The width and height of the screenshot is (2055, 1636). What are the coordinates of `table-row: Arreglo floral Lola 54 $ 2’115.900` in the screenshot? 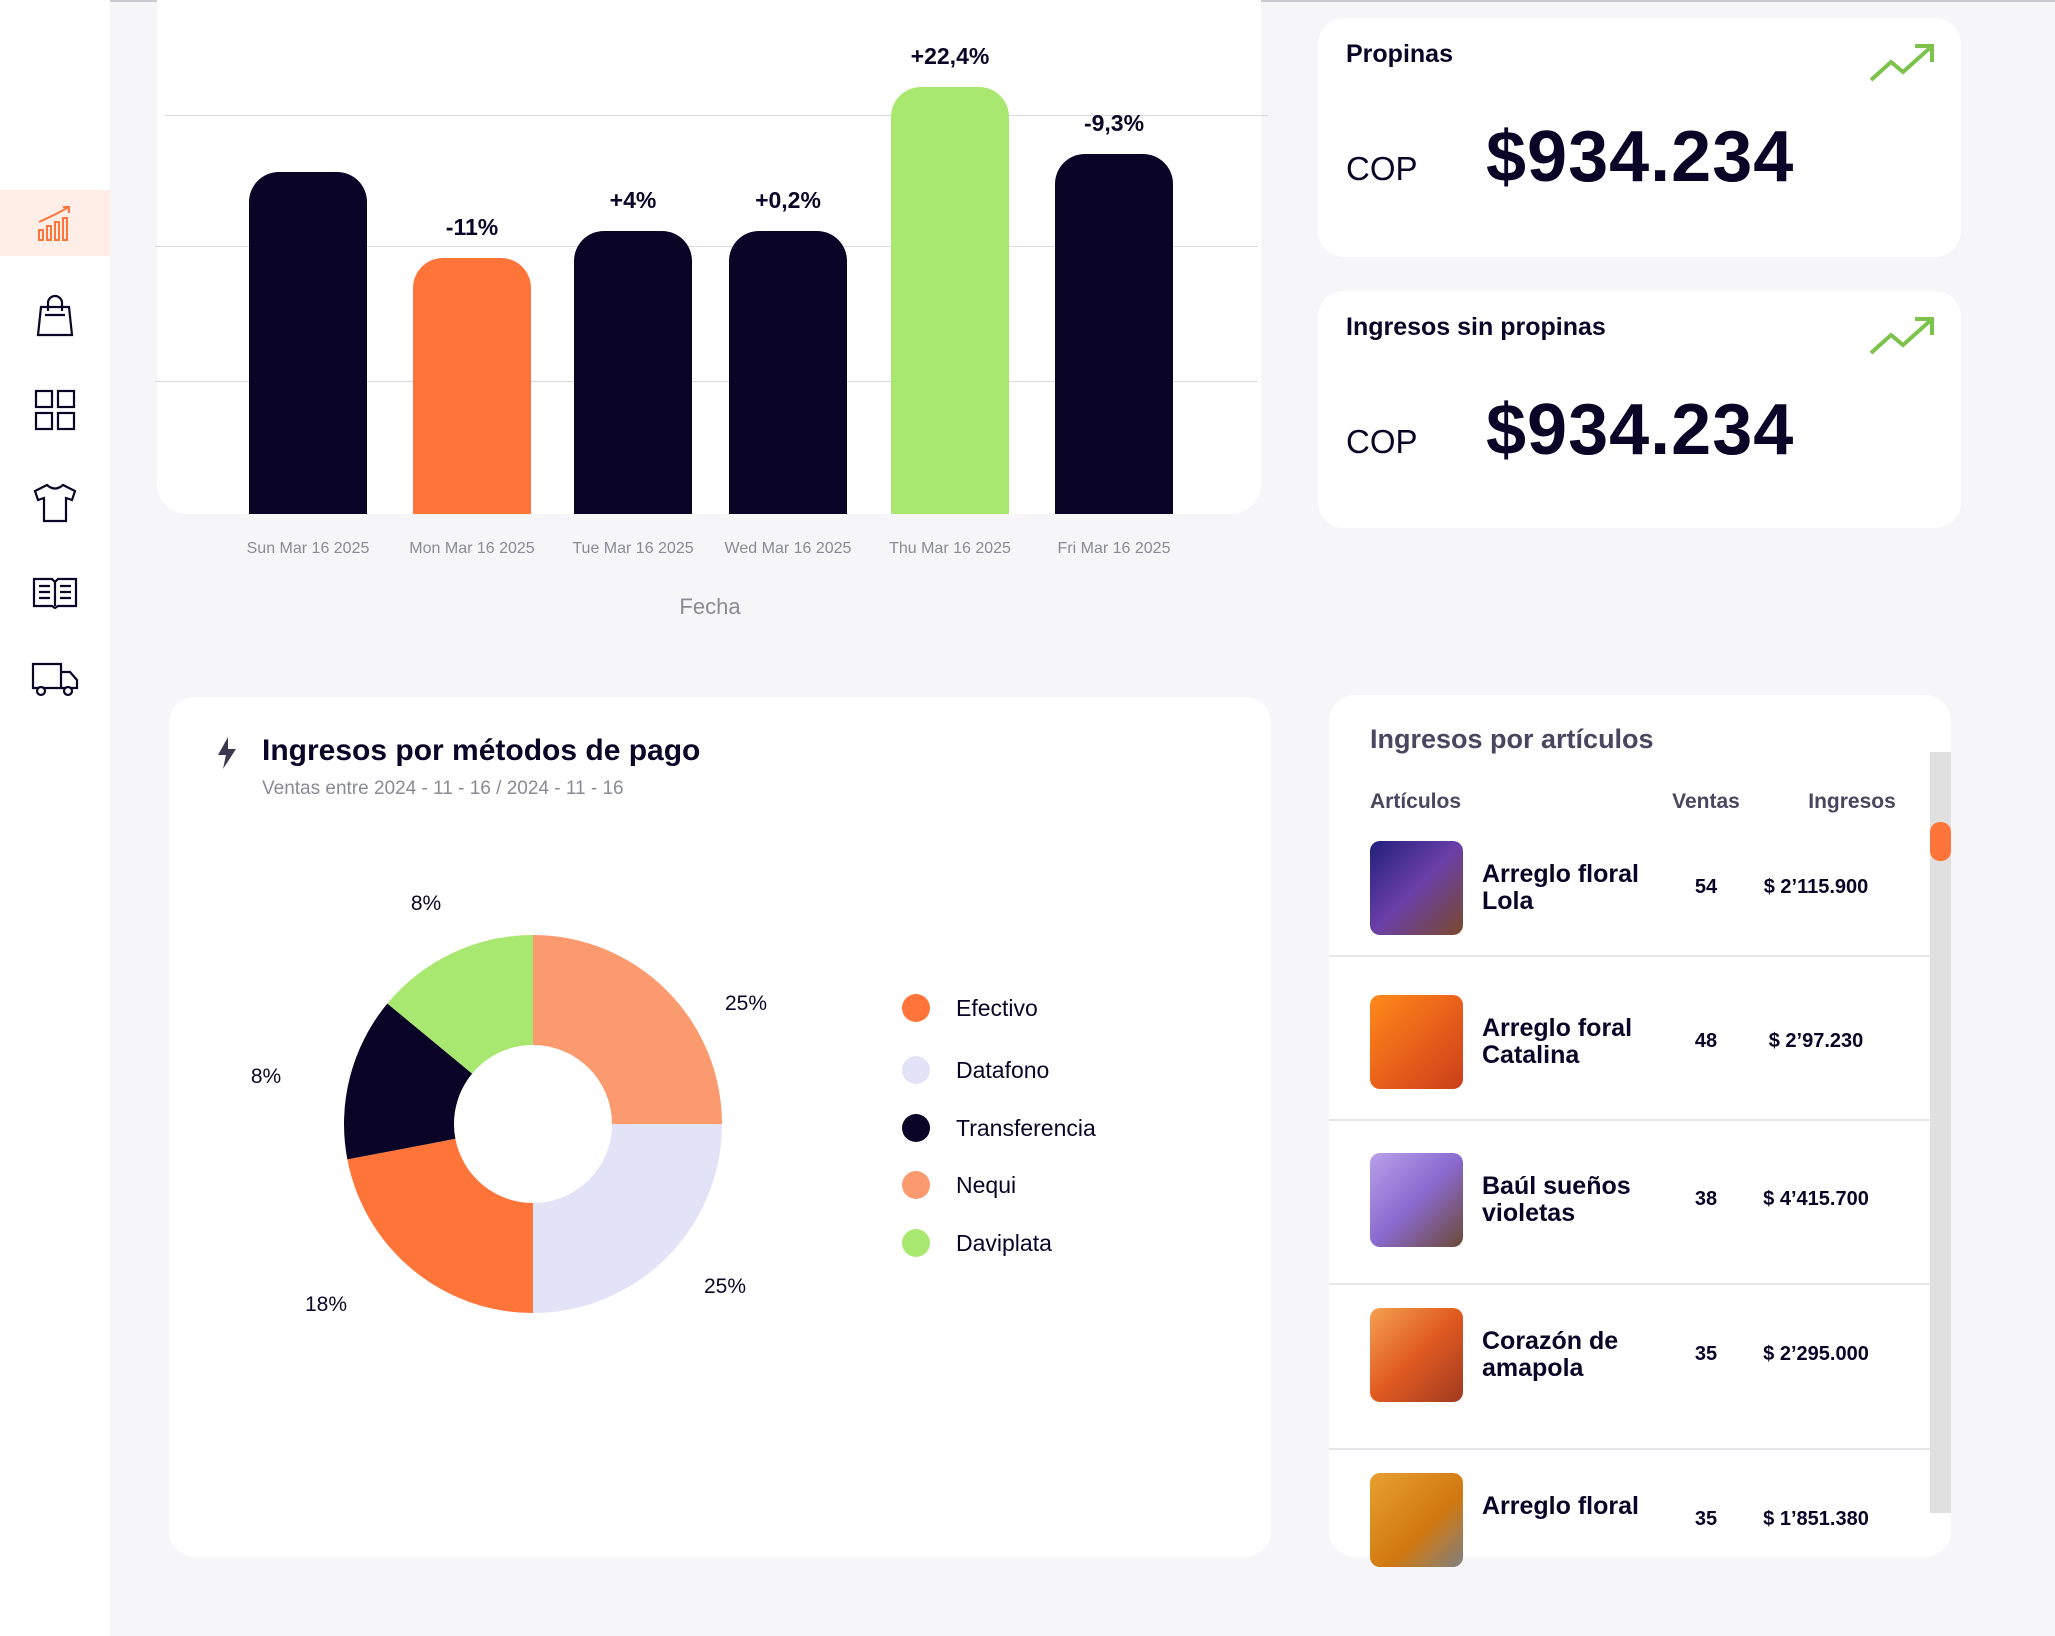 It's located at (1629, 888).